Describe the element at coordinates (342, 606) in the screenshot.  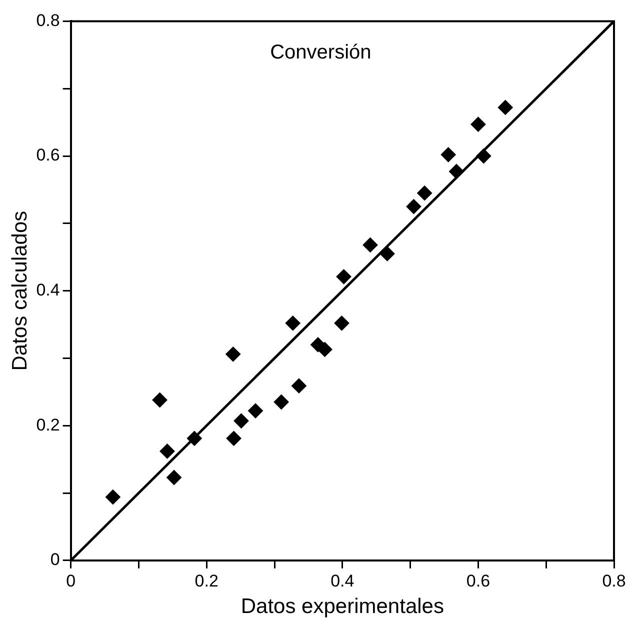
I see `x-axis-title: Datos experimentales` at that location.